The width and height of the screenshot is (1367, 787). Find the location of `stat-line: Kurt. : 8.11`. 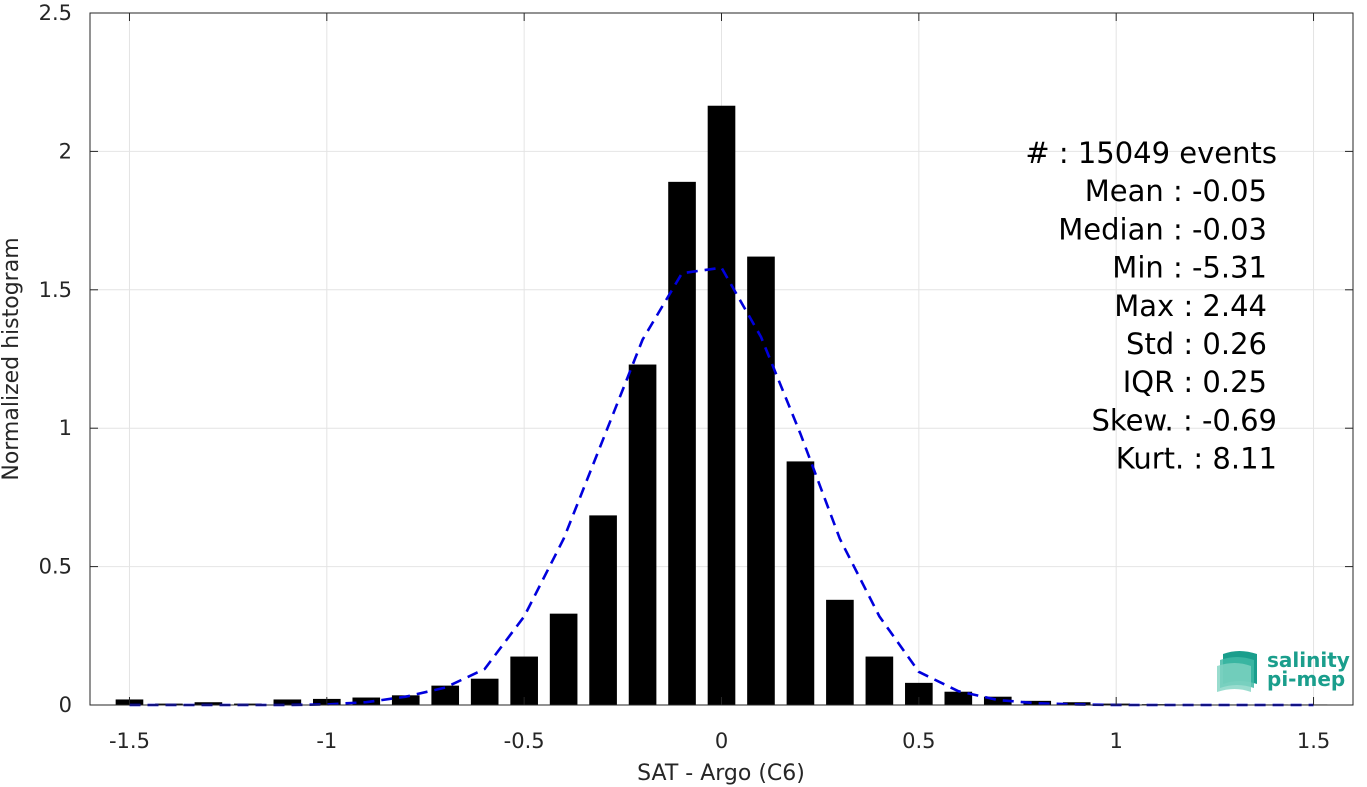

stat-line: Kurt. : 8.11 is located at coordinates (1196, 459).